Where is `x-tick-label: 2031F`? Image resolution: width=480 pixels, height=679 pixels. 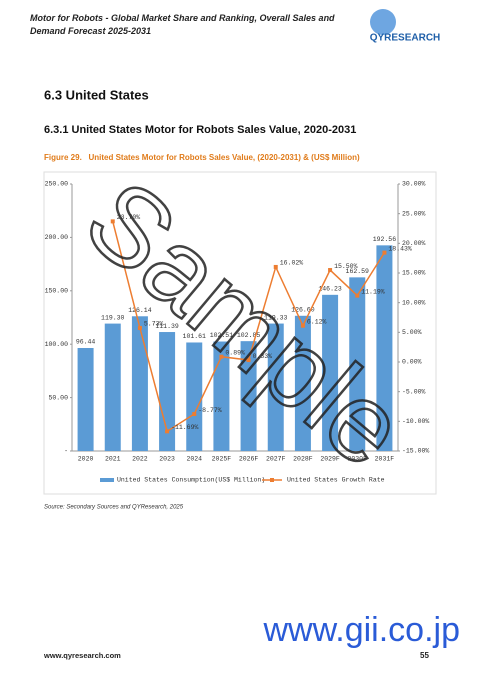 x-tick-label: 2031F is located at coordinates (385, 459).